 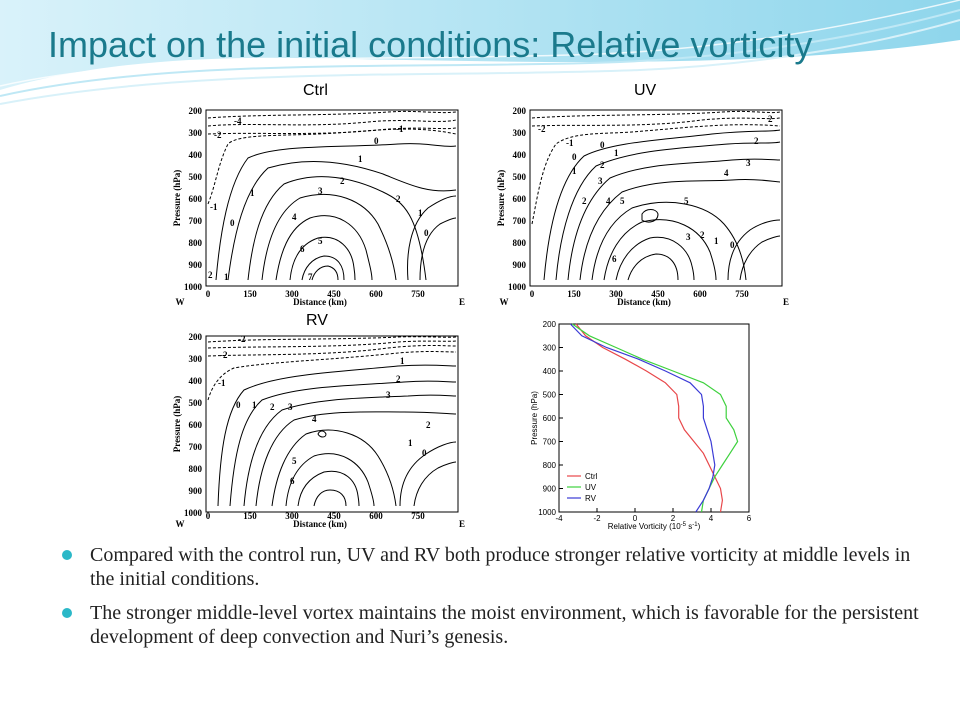 What do you see at coordinates (196, 425) in the screenshot?
I see `y-tick-label: 600` at bounding box center [196, 425].